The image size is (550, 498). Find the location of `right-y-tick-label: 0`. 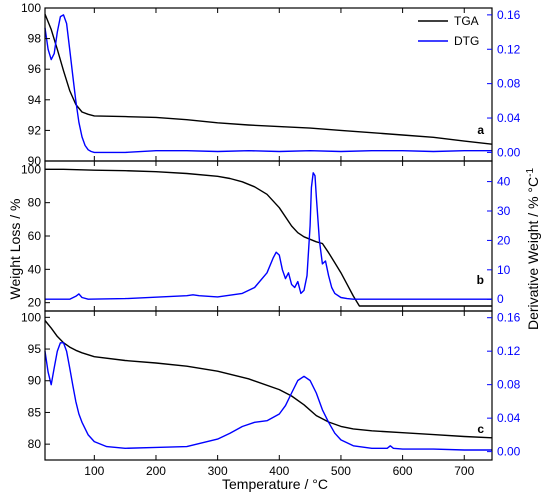

right-y-tick-label: 0 is located at coordinates (500, 299).